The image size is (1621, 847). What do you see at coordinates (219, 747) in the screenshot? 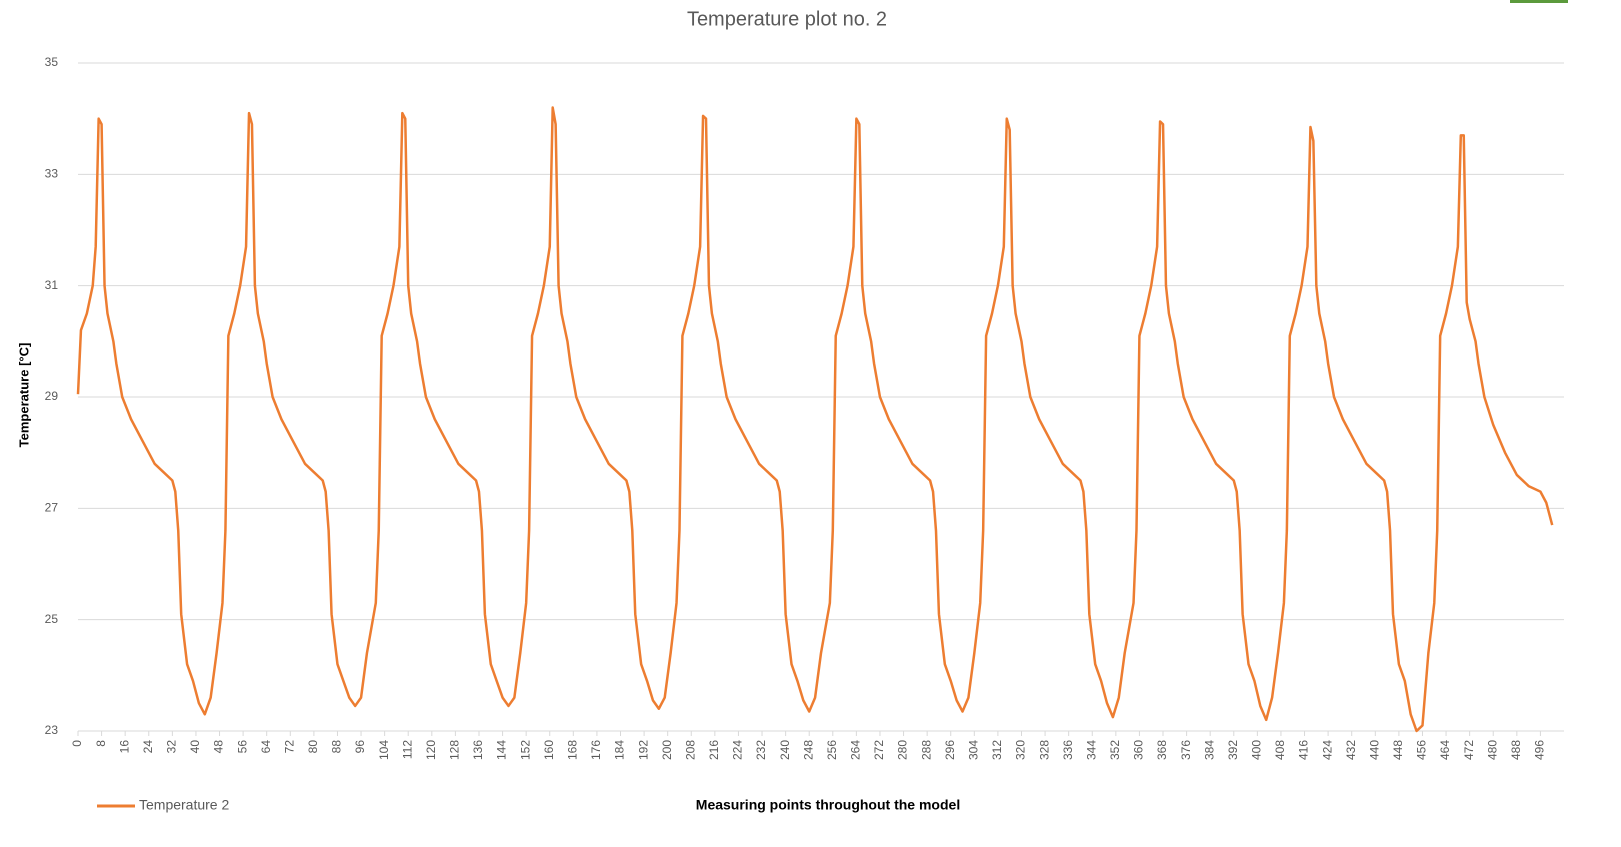
I see `x-tick-label: 48` at bounding box center [219, 747].